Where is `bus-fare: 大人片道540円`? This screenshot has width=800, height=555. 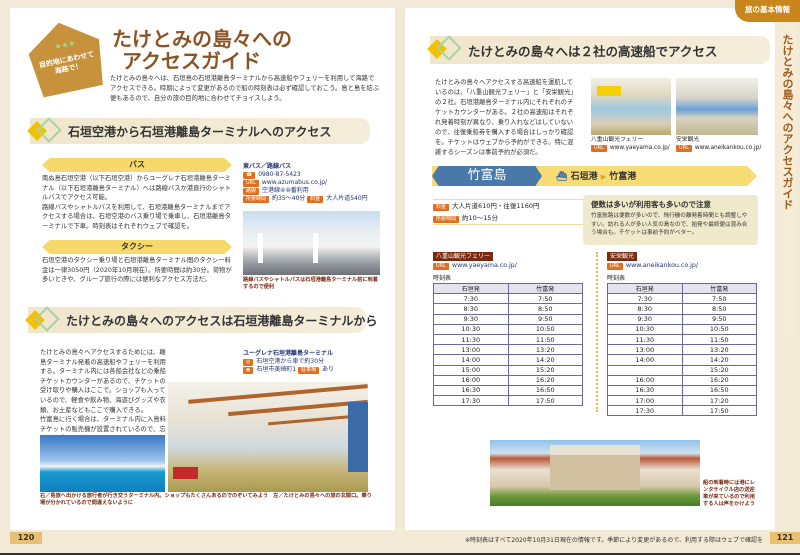
bus-fare: 大人片道540円 is located at coordinates (347, 198).